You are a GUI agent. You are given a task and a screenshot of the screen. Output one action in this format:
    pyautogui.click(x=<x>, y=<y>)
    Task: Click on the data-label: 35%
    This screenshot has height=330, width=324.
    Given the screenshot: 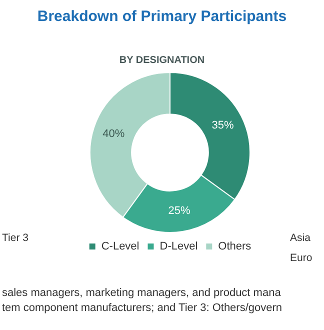 What is the action you would take?
    pyautogui.click(x=223, y=126)
    